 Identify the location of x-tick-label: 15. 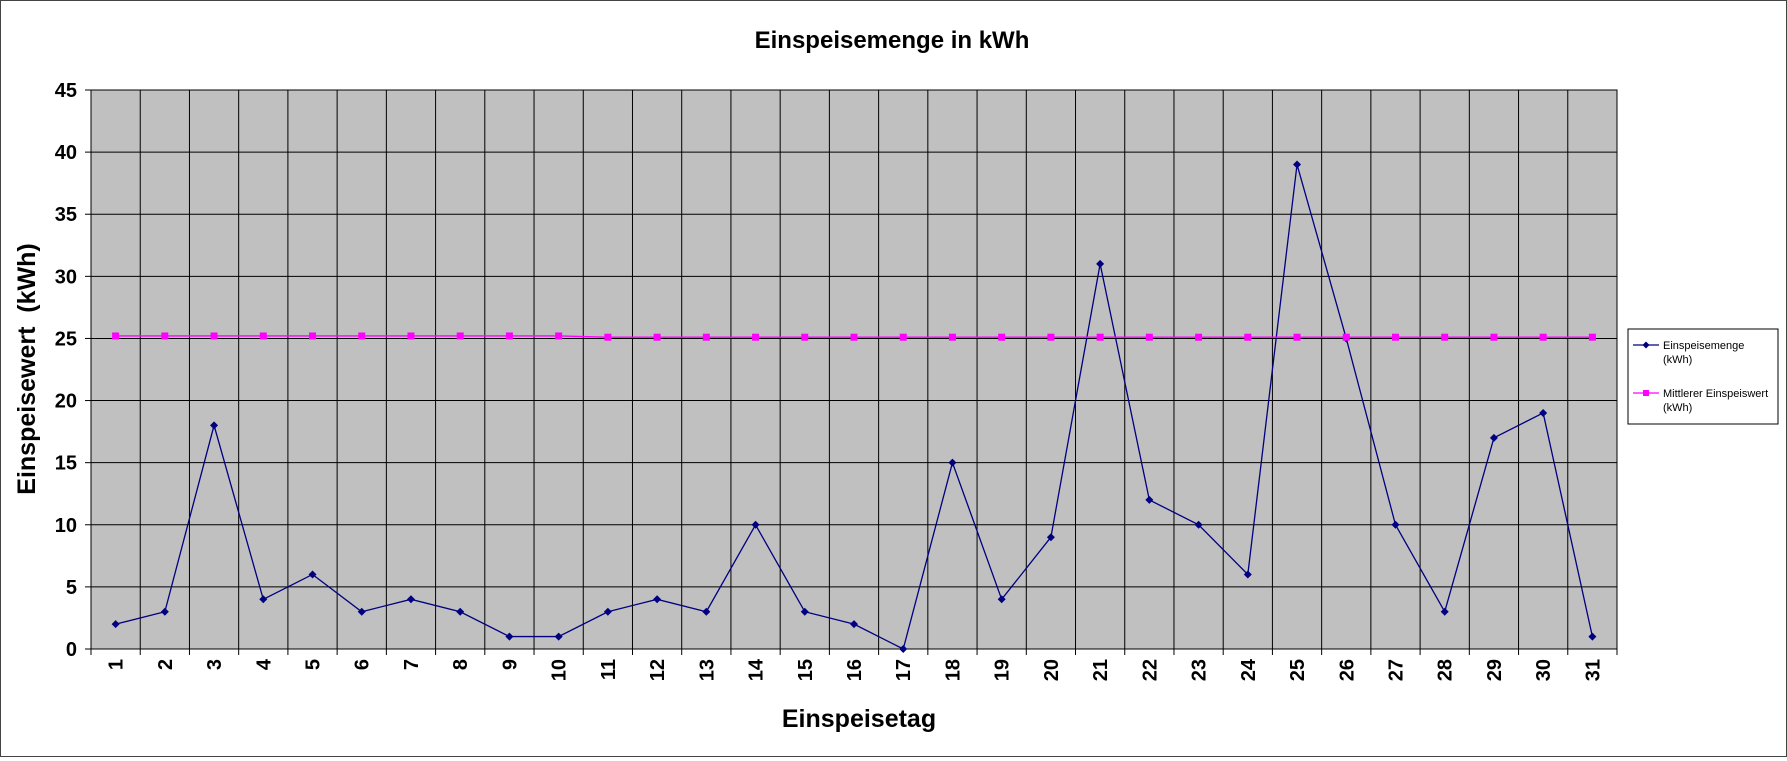
(806, 670).